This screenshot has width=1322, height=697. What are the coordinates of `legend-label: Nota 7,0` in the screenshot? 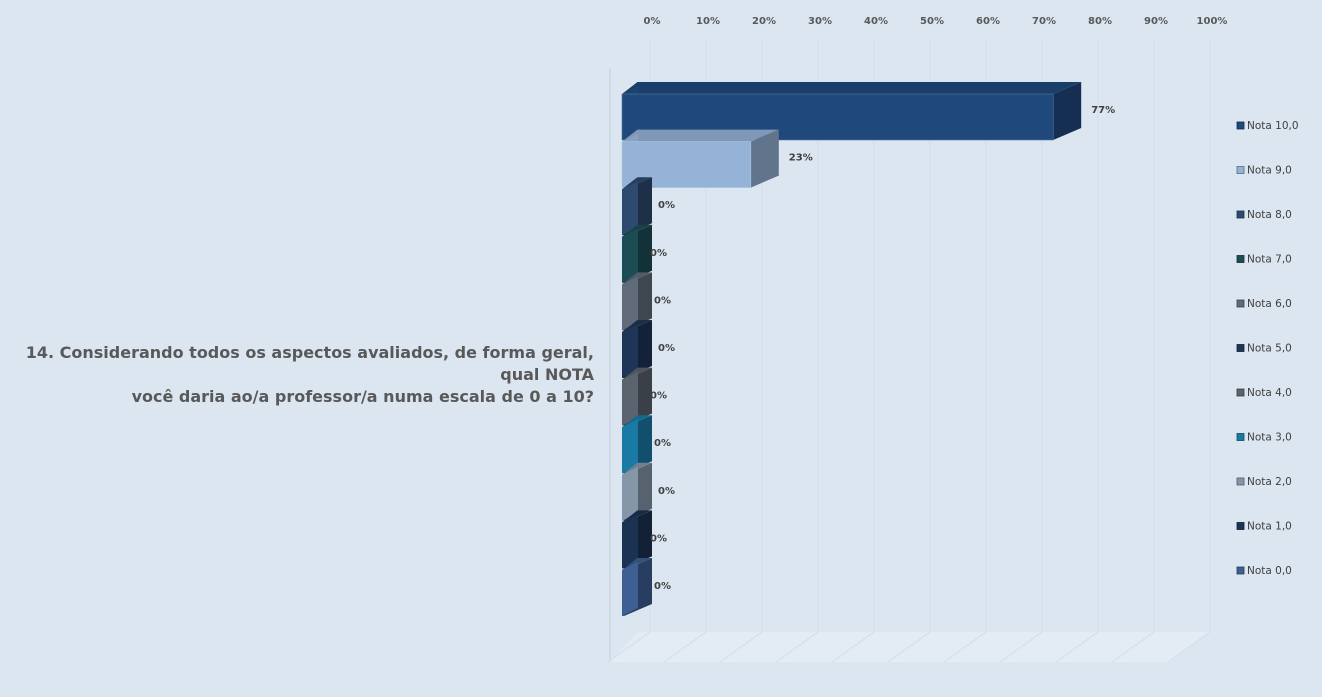 It's located at (1269, 260).